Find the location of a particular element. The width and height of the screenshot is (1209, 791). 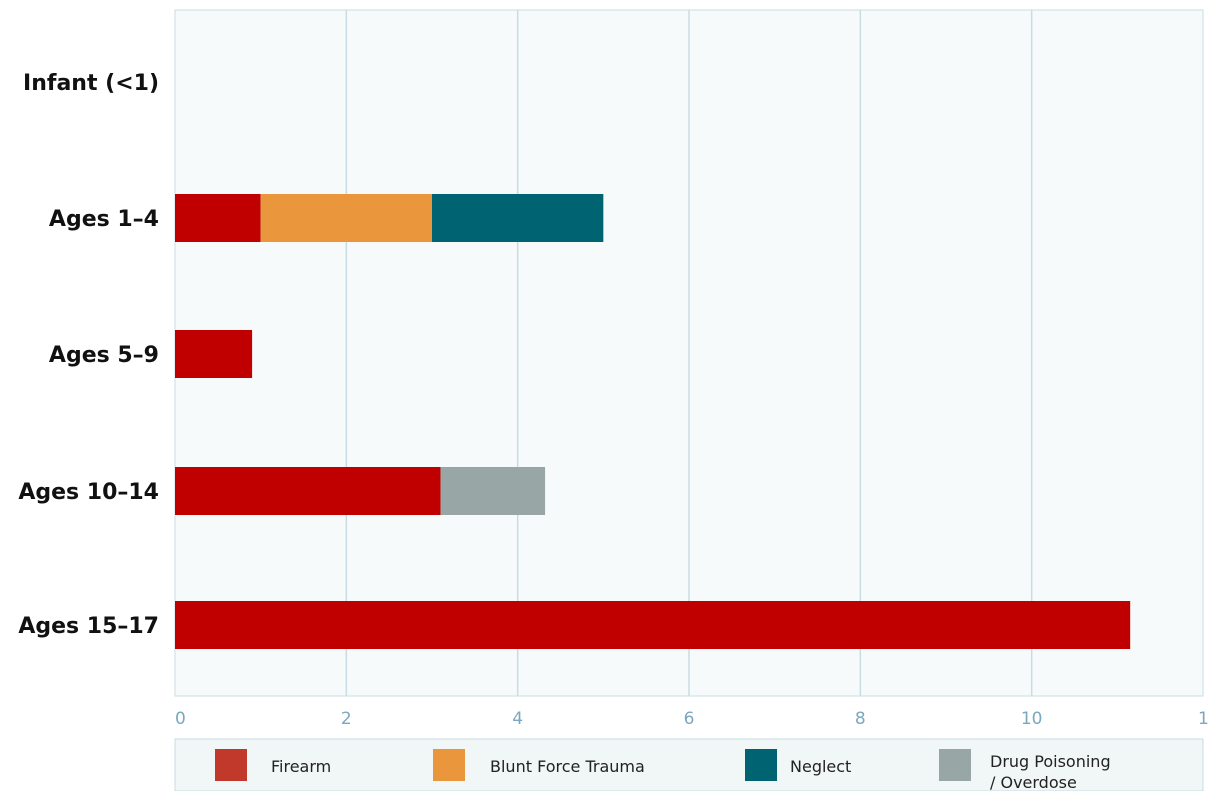

x-tick-label: 2 is located at coordinates (346, 719).